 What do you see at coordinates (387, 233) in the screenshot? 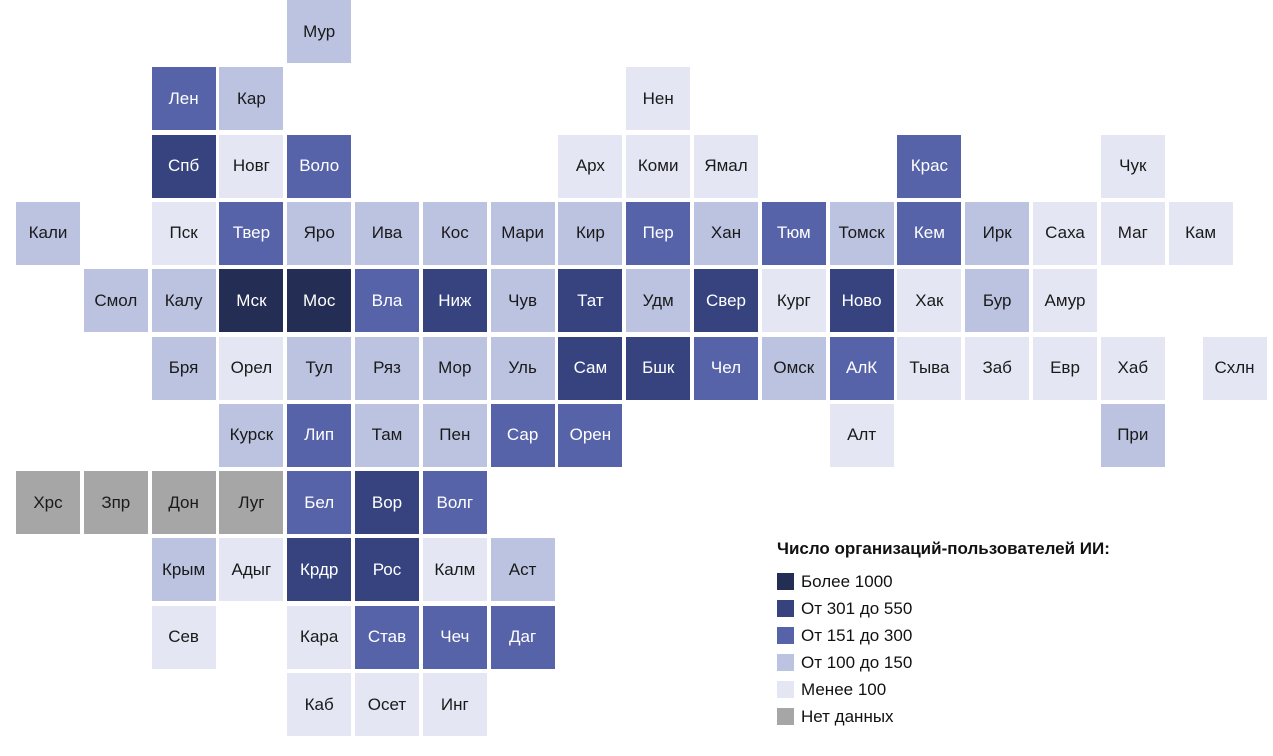
I see `region-tile: Ива` at bounding box center [387, 233].